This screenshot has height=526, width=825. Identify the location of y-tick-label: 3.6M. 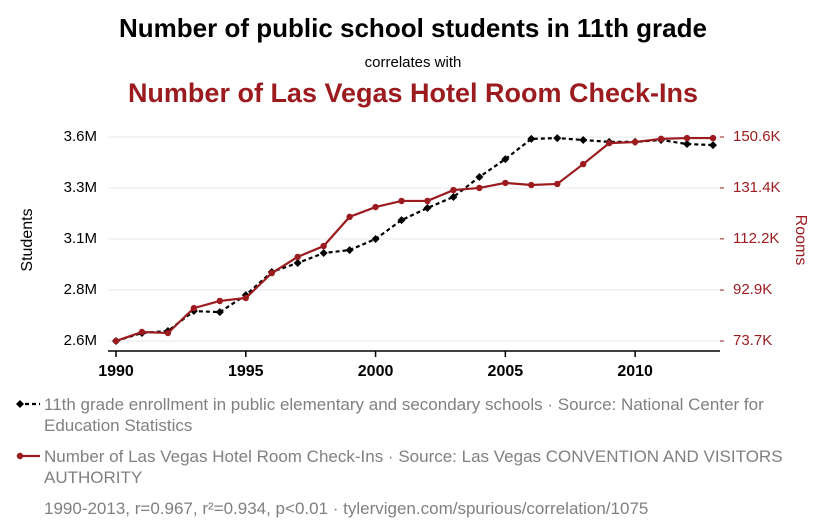
(80, 136).